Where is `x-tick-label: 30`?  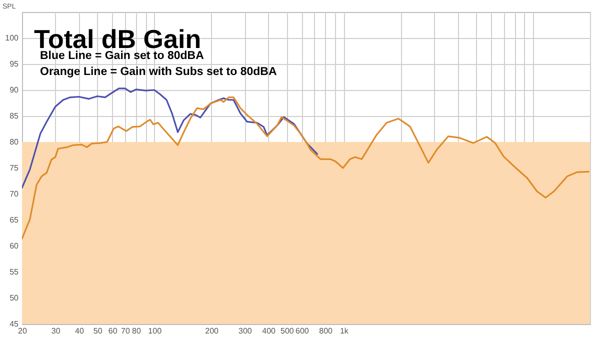
x-tick-label: 30 is located at coordinates (56, 331).